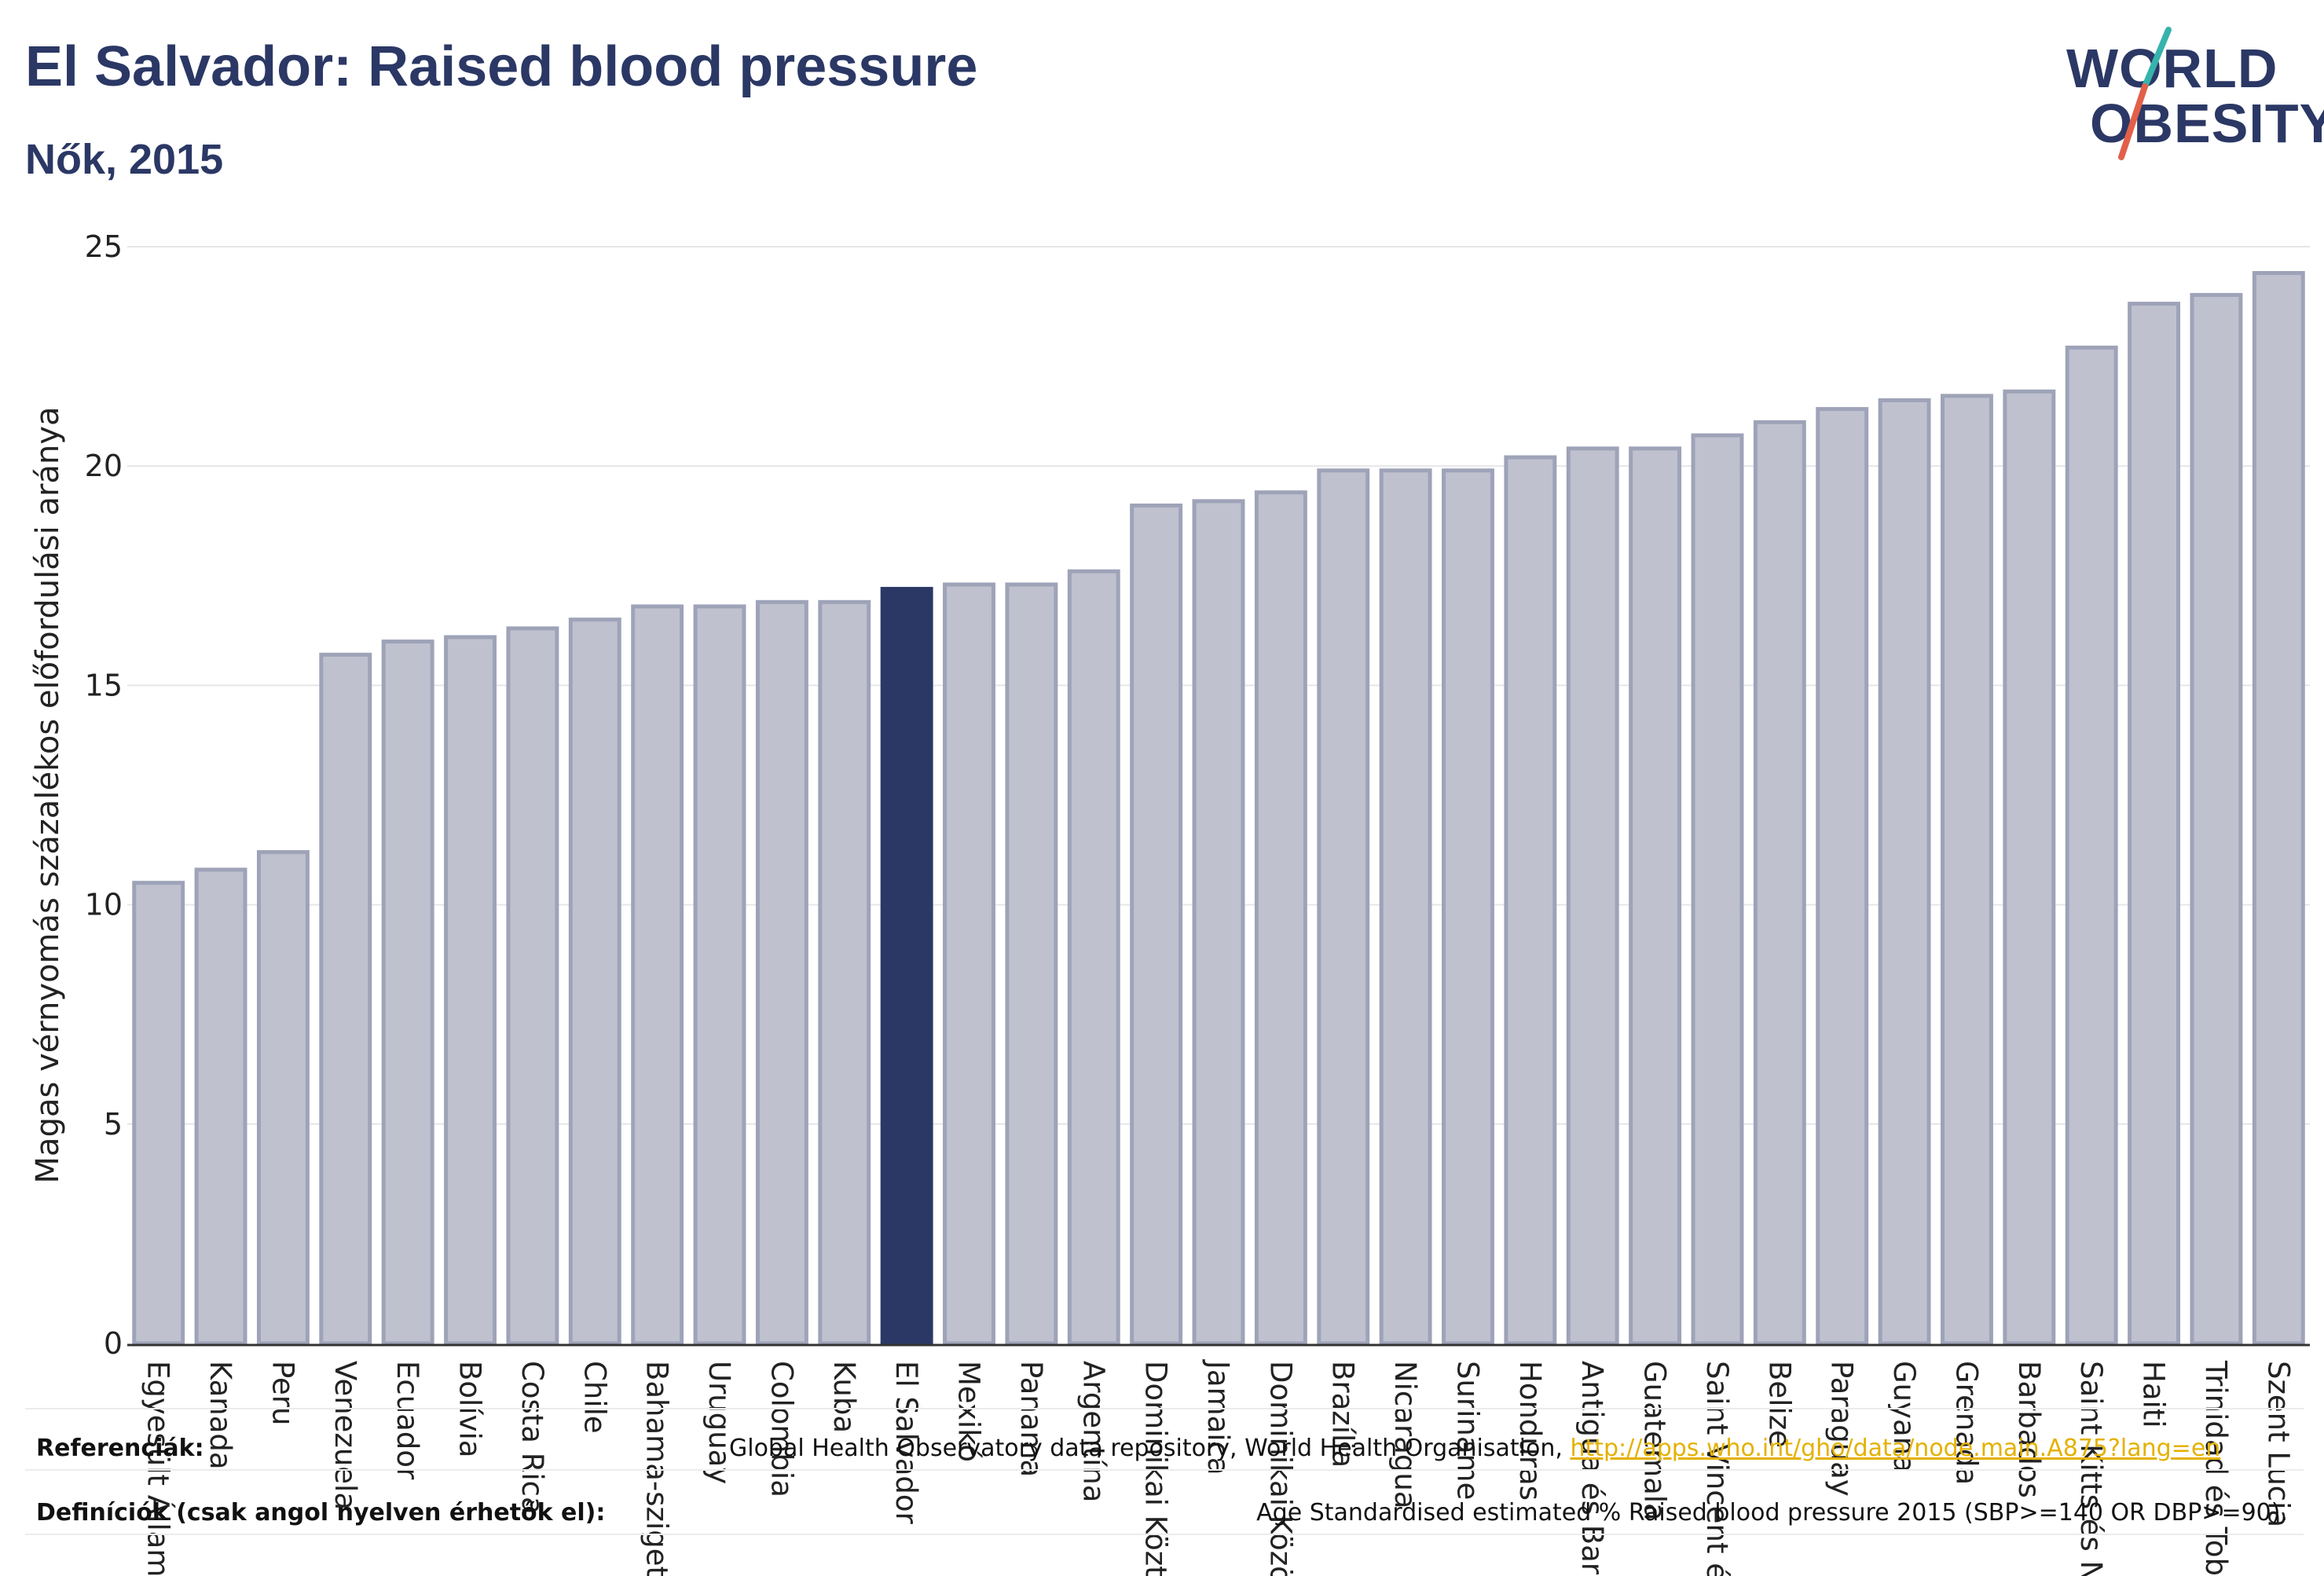 The height and width of the screenshot is (1576, 2324). Describe the element at coordinates (1280, 1468) in the screenshot. I see `x-tick-label: Dominikai Közö` at that location.